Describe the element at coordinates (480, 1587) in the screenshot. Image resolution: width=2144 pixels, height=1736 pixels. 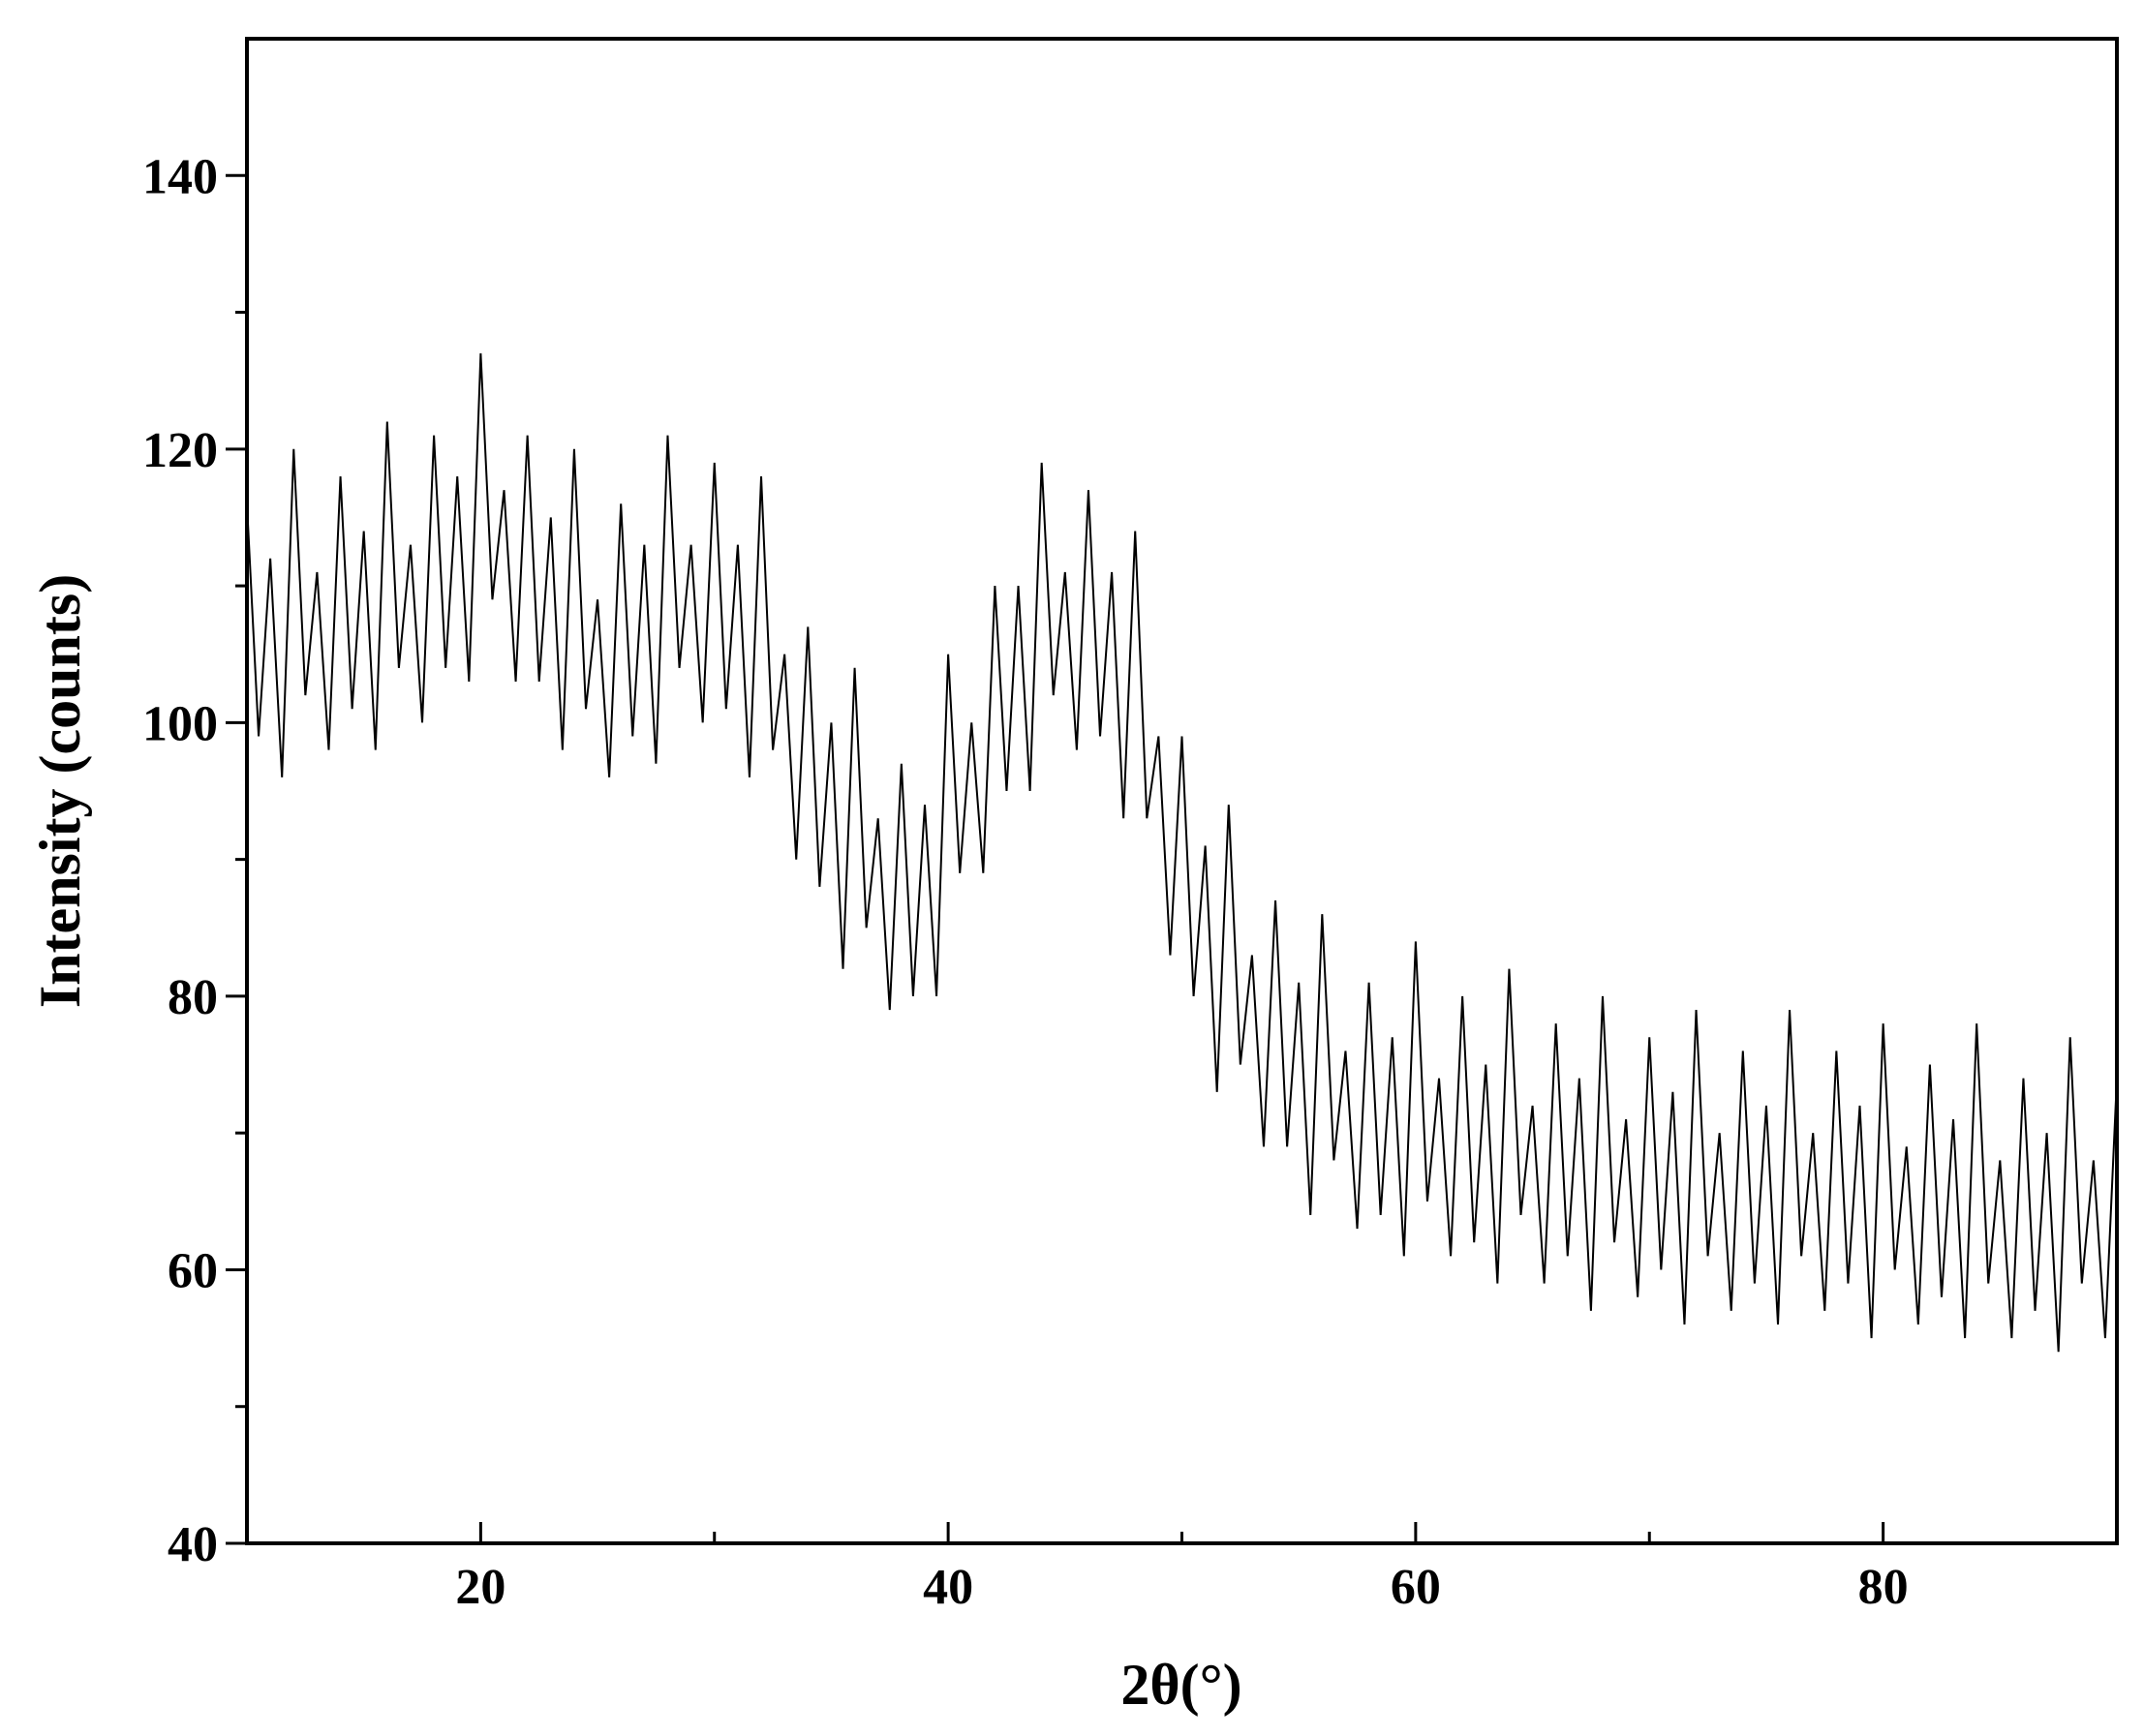
I see `x-tick-label: 20` at that location.